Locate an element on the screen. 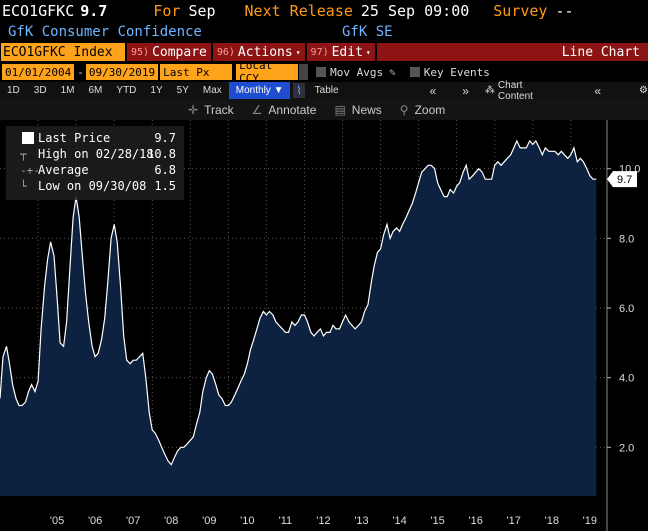 The image size is (648, 531). period-5y: 5Y is located at coordinates (182, 90).